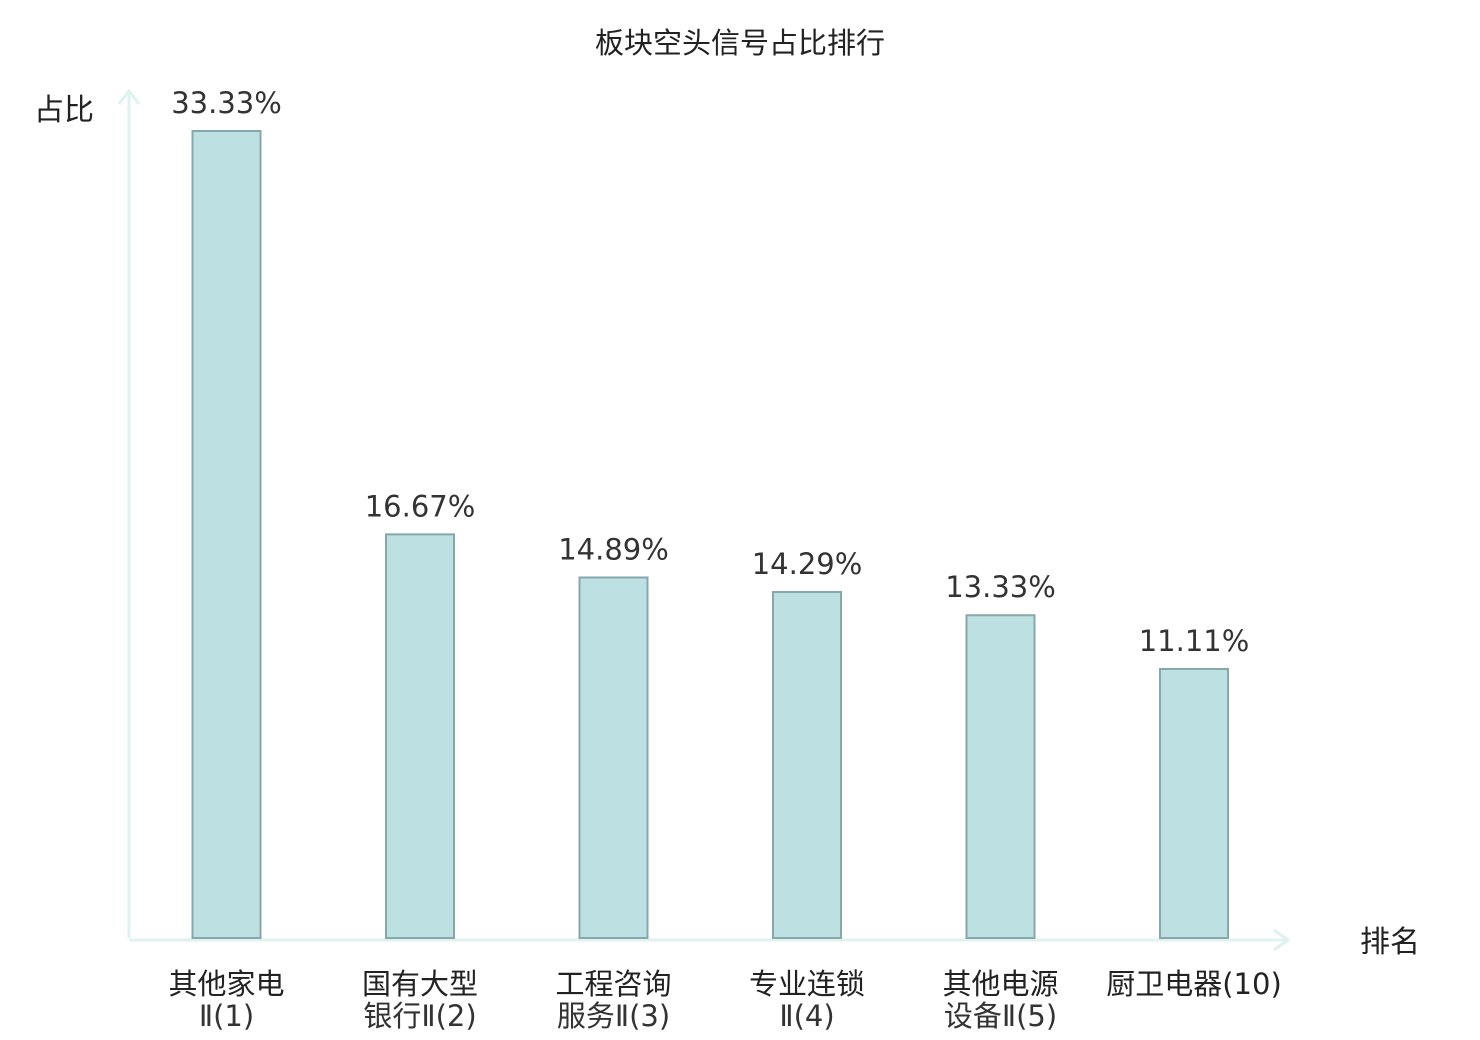 The image size is (1480, 1040). What do you see at coordinates (807, 984) in the screenshot?
I see `category-tick-label: 专业连锁` at bounding box center [807, 984].